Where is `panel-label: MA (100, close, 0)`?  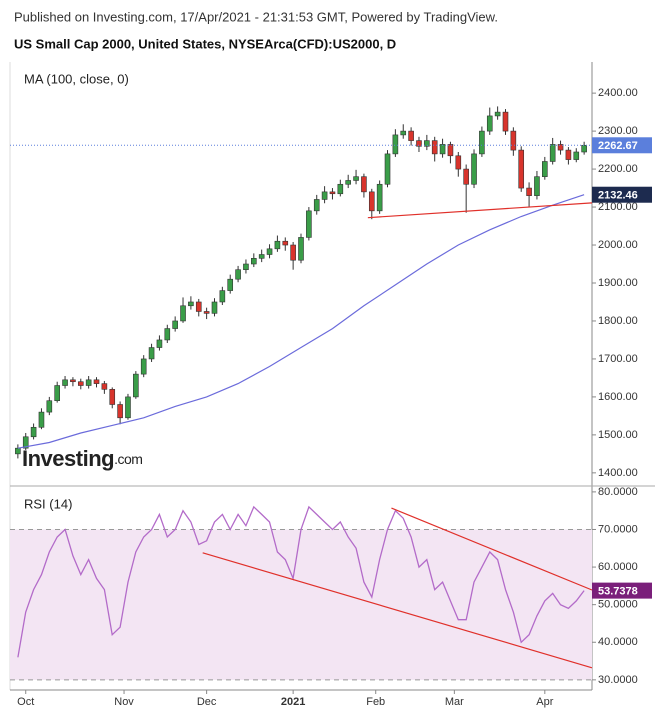
panel-label: MA (100, close, 0) is located at coordinates (76, 78).